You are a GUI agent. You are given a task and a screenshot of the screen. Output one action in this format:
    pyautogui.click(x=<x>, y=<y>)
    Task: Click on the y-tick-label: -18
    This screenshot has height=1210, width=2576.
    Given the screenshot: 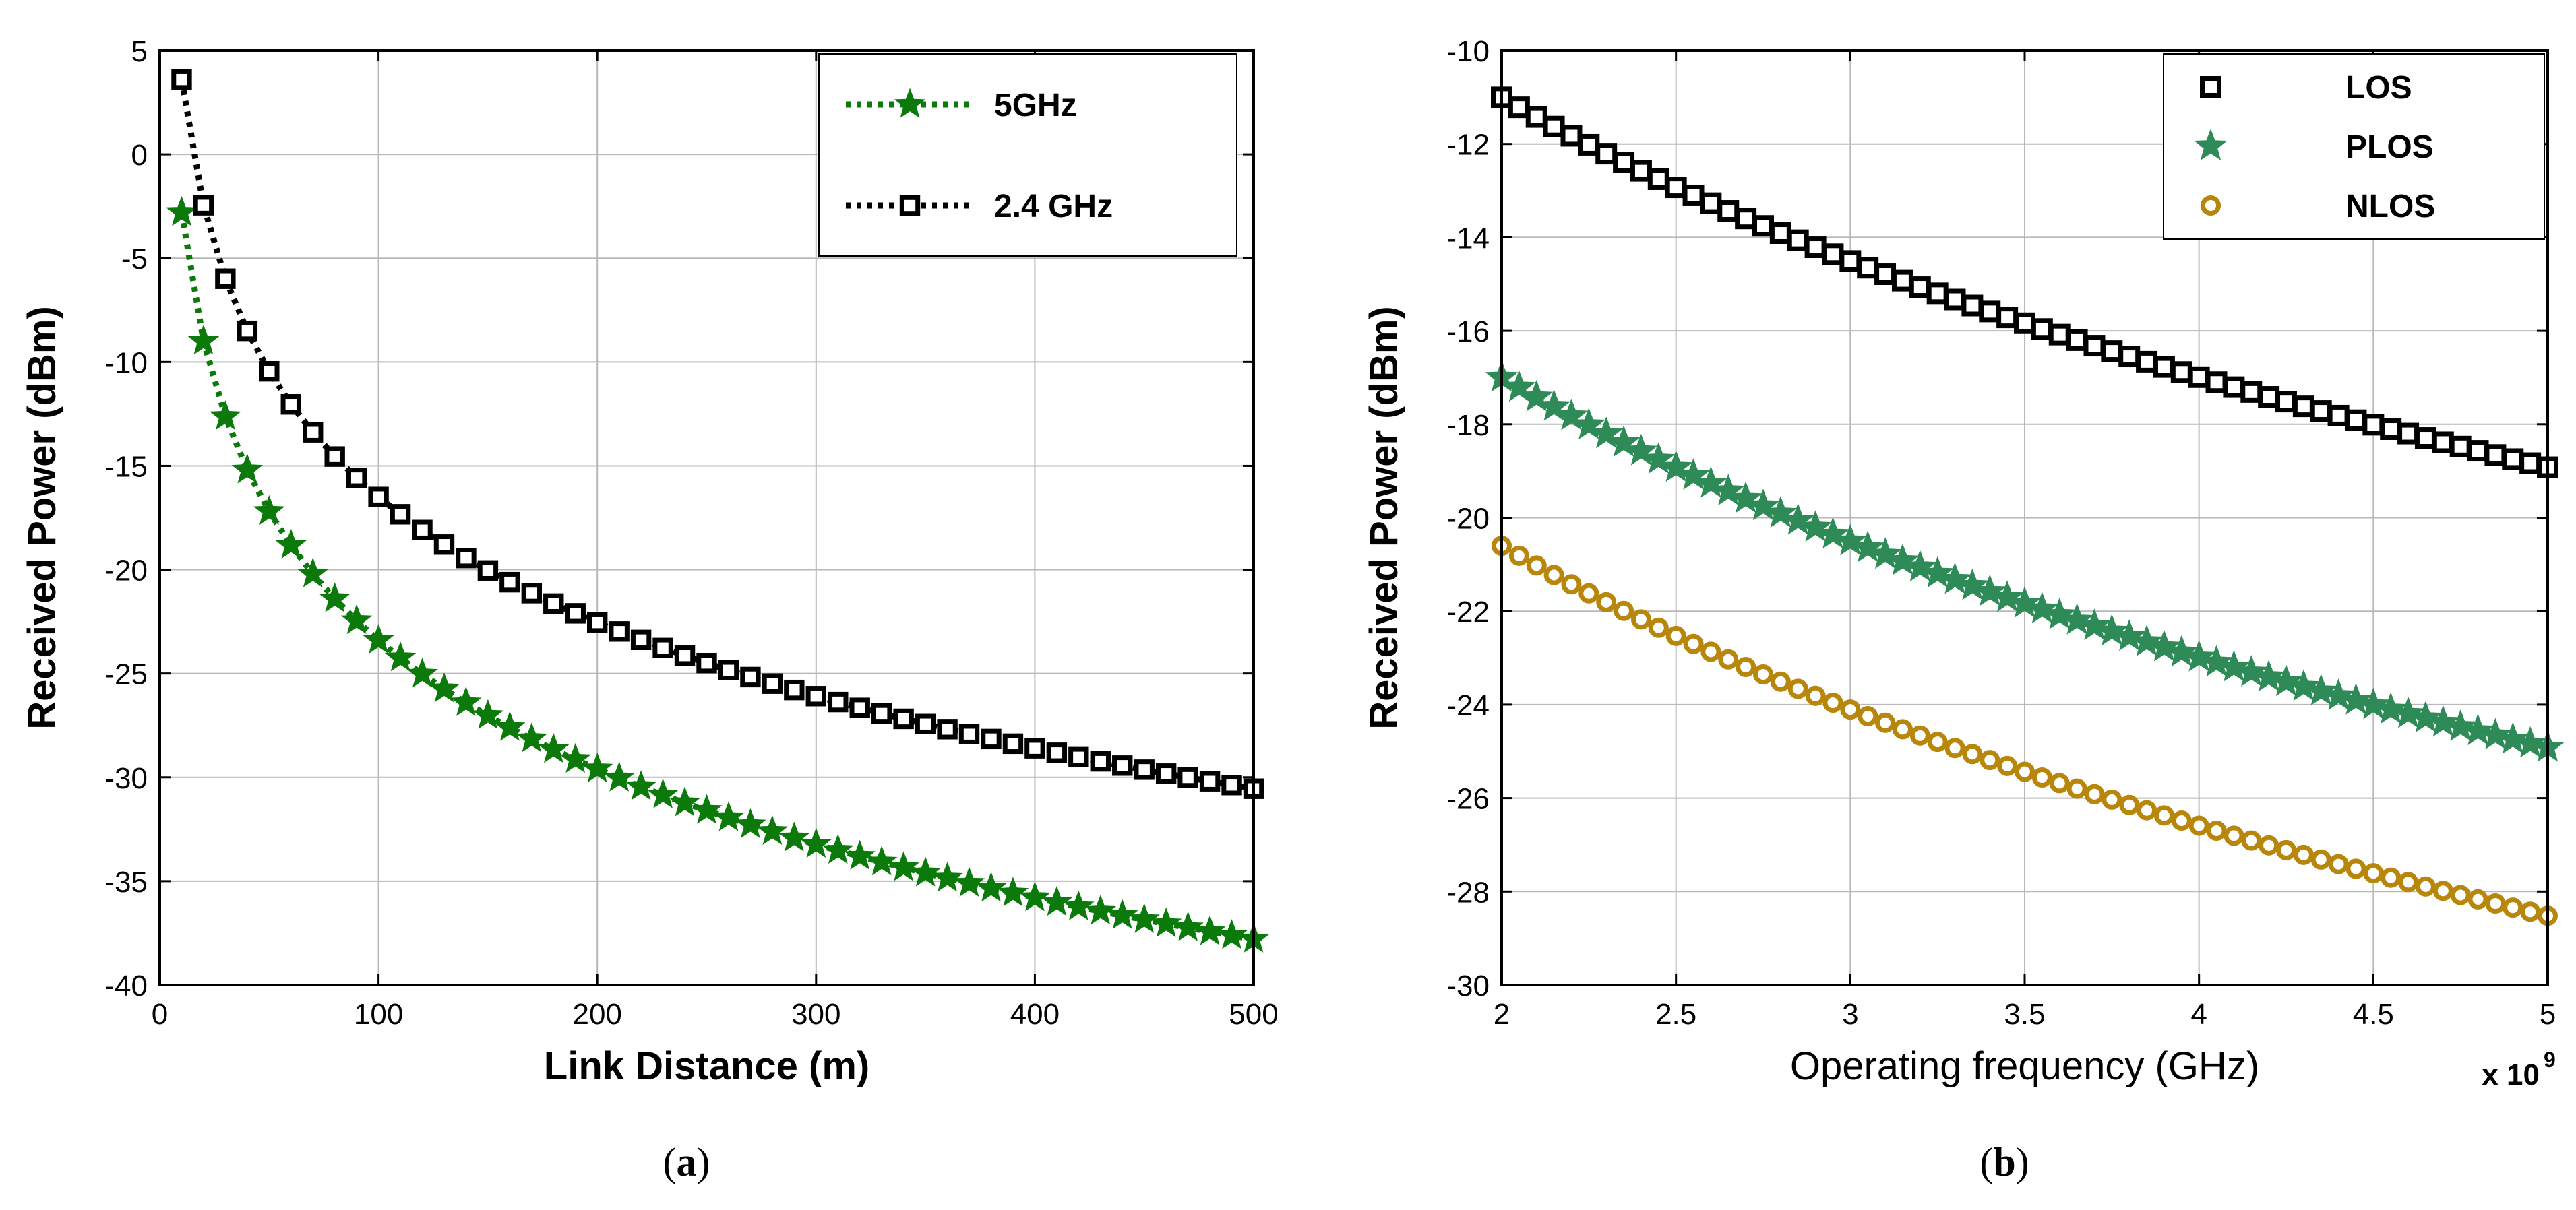 What is the action you would take?
    pyautogui.click(x=1468, y=425)
    